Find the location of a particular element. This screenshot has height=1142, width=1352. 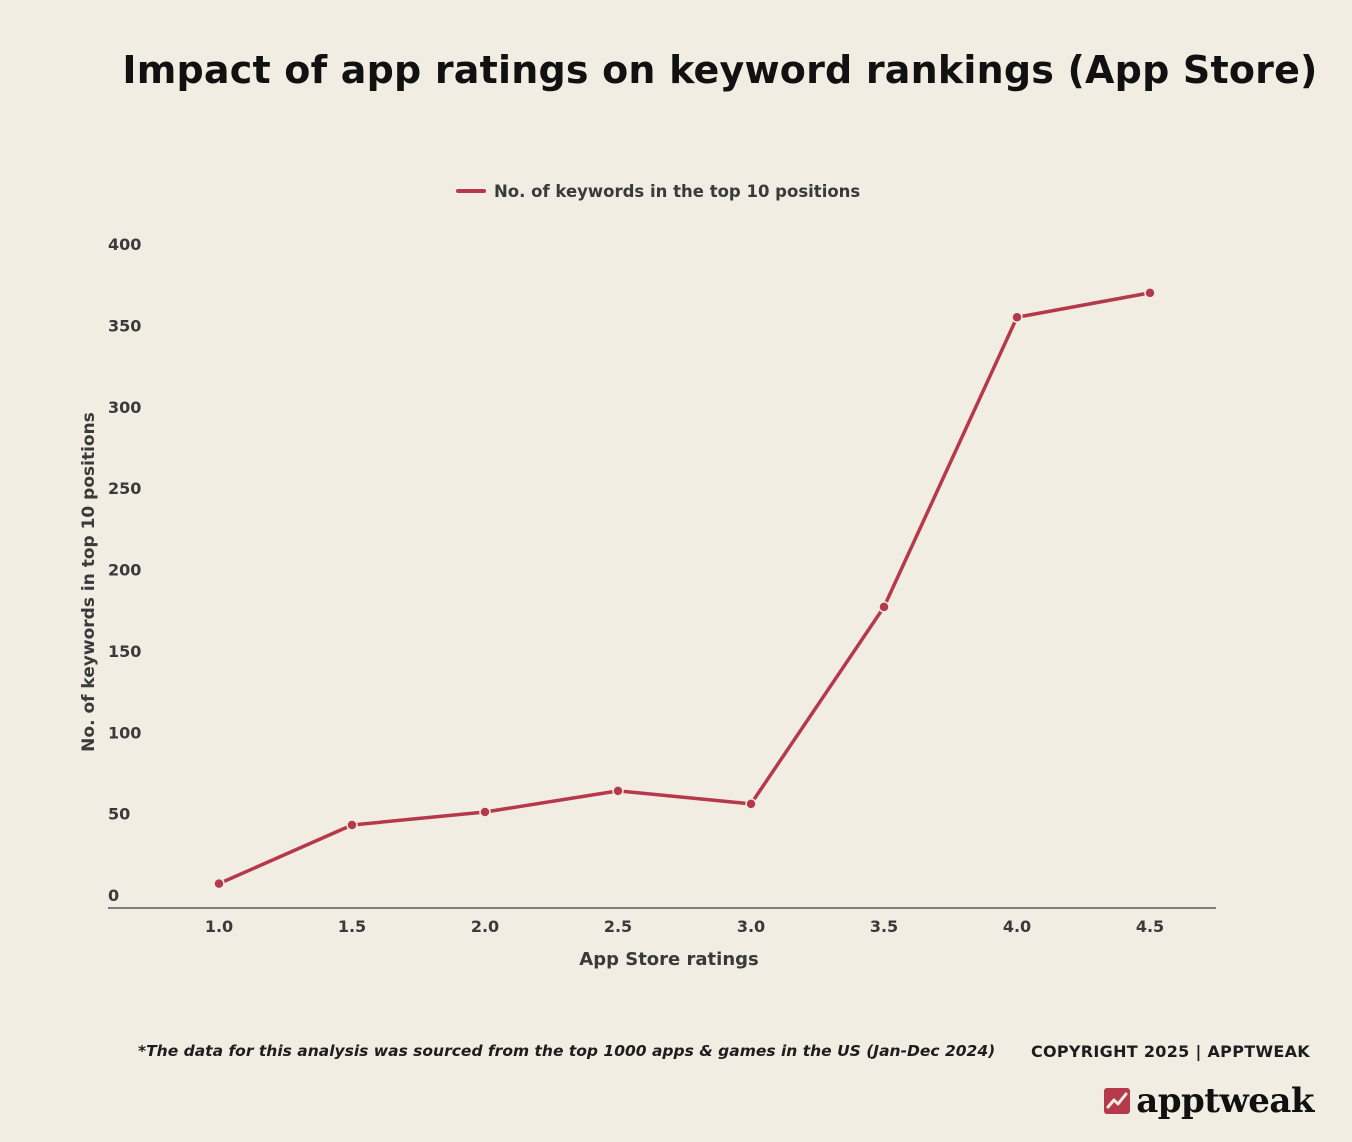

y-tick-label: 200 is located at coordinates (124, 570).